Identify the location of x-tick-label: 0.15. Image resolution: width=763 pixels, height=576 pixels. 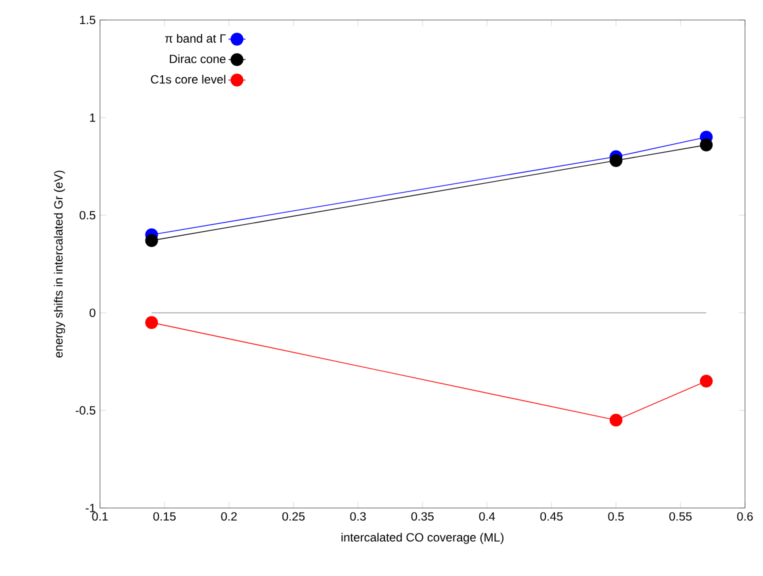
(164, 516).